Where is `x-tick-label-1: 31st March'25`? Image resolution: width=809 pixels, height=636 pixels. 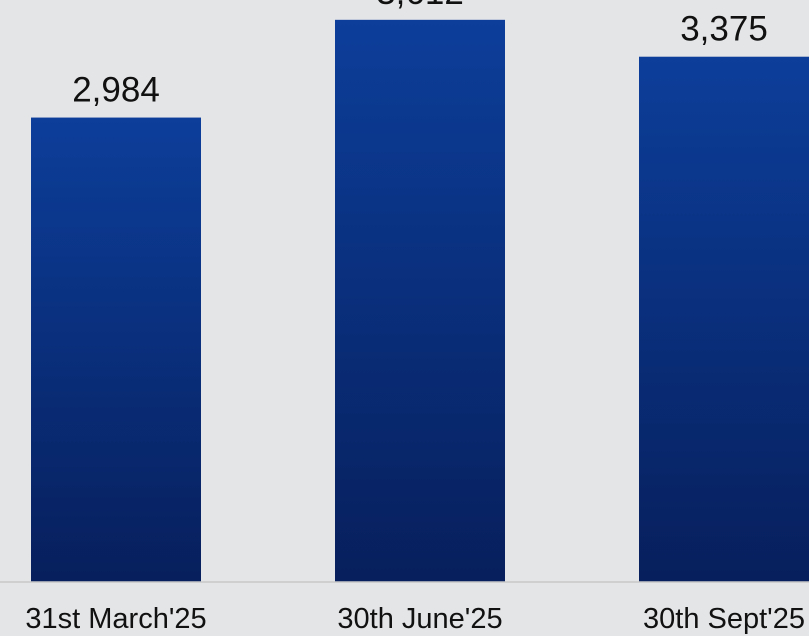 x-tick-label-1: 31st March'25 is located at coordinates (115, 619).